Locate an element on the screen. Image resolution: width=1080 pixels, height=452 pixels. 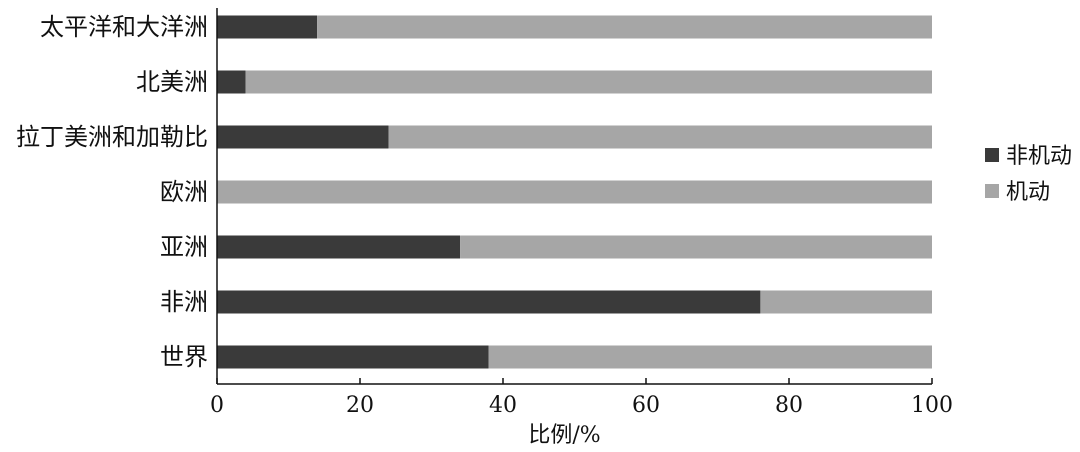
x-axis-title: 比例/% is located at coordinates (564, 435).